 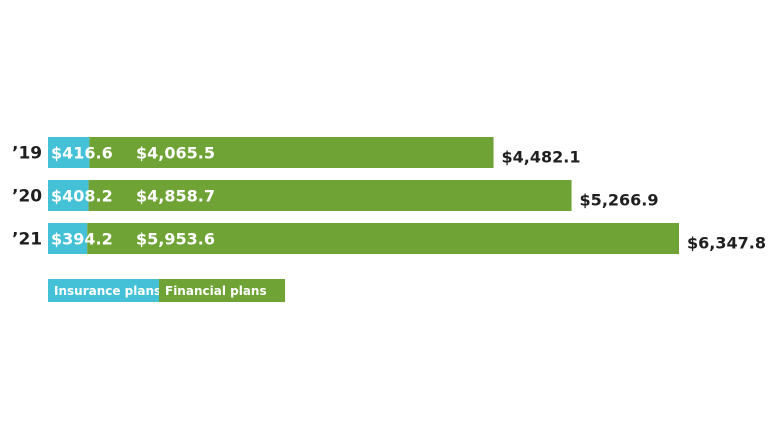 What do you see at coordinates (619, 200) in the screenshot?
I see `total-value-label: $5,266.9` at bounding box center [619, 200].